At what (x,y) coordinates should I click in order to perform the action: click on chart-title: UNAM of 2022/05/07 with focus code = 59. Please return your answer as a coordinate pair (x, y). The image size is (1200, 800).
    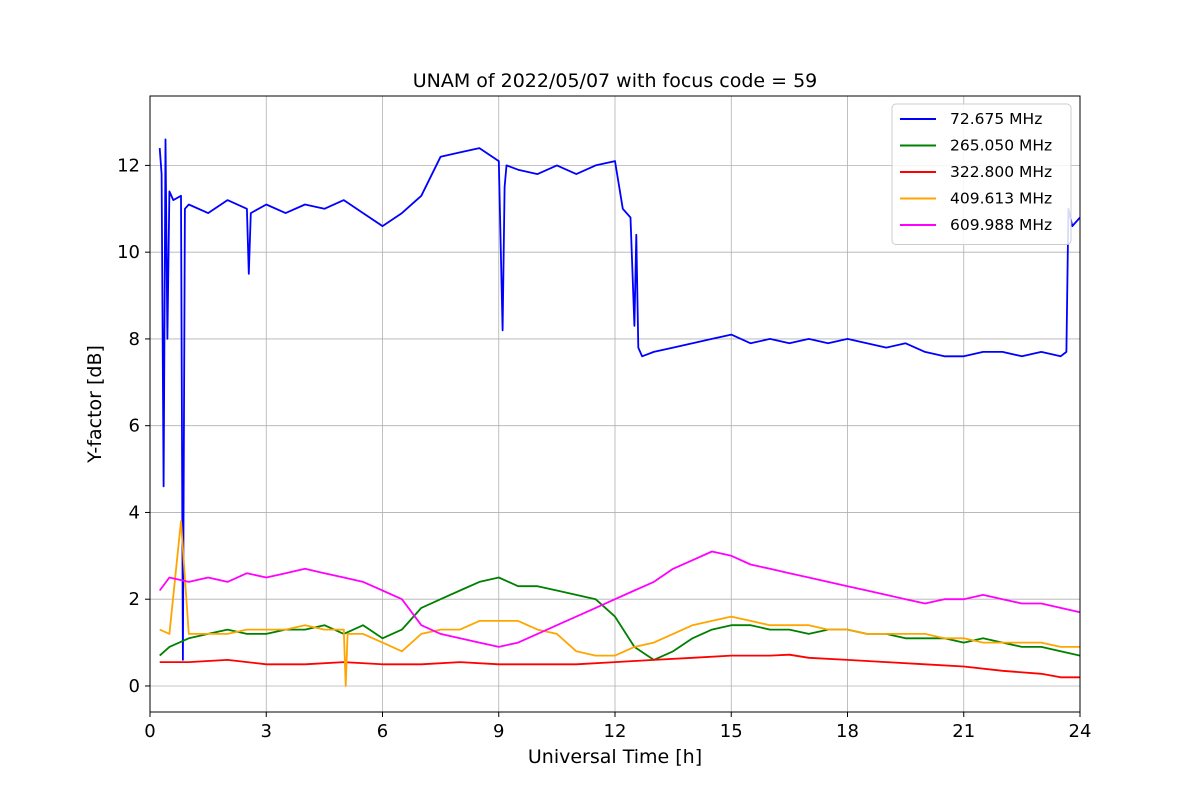
    Looking at the image, I should click on (615, 81).